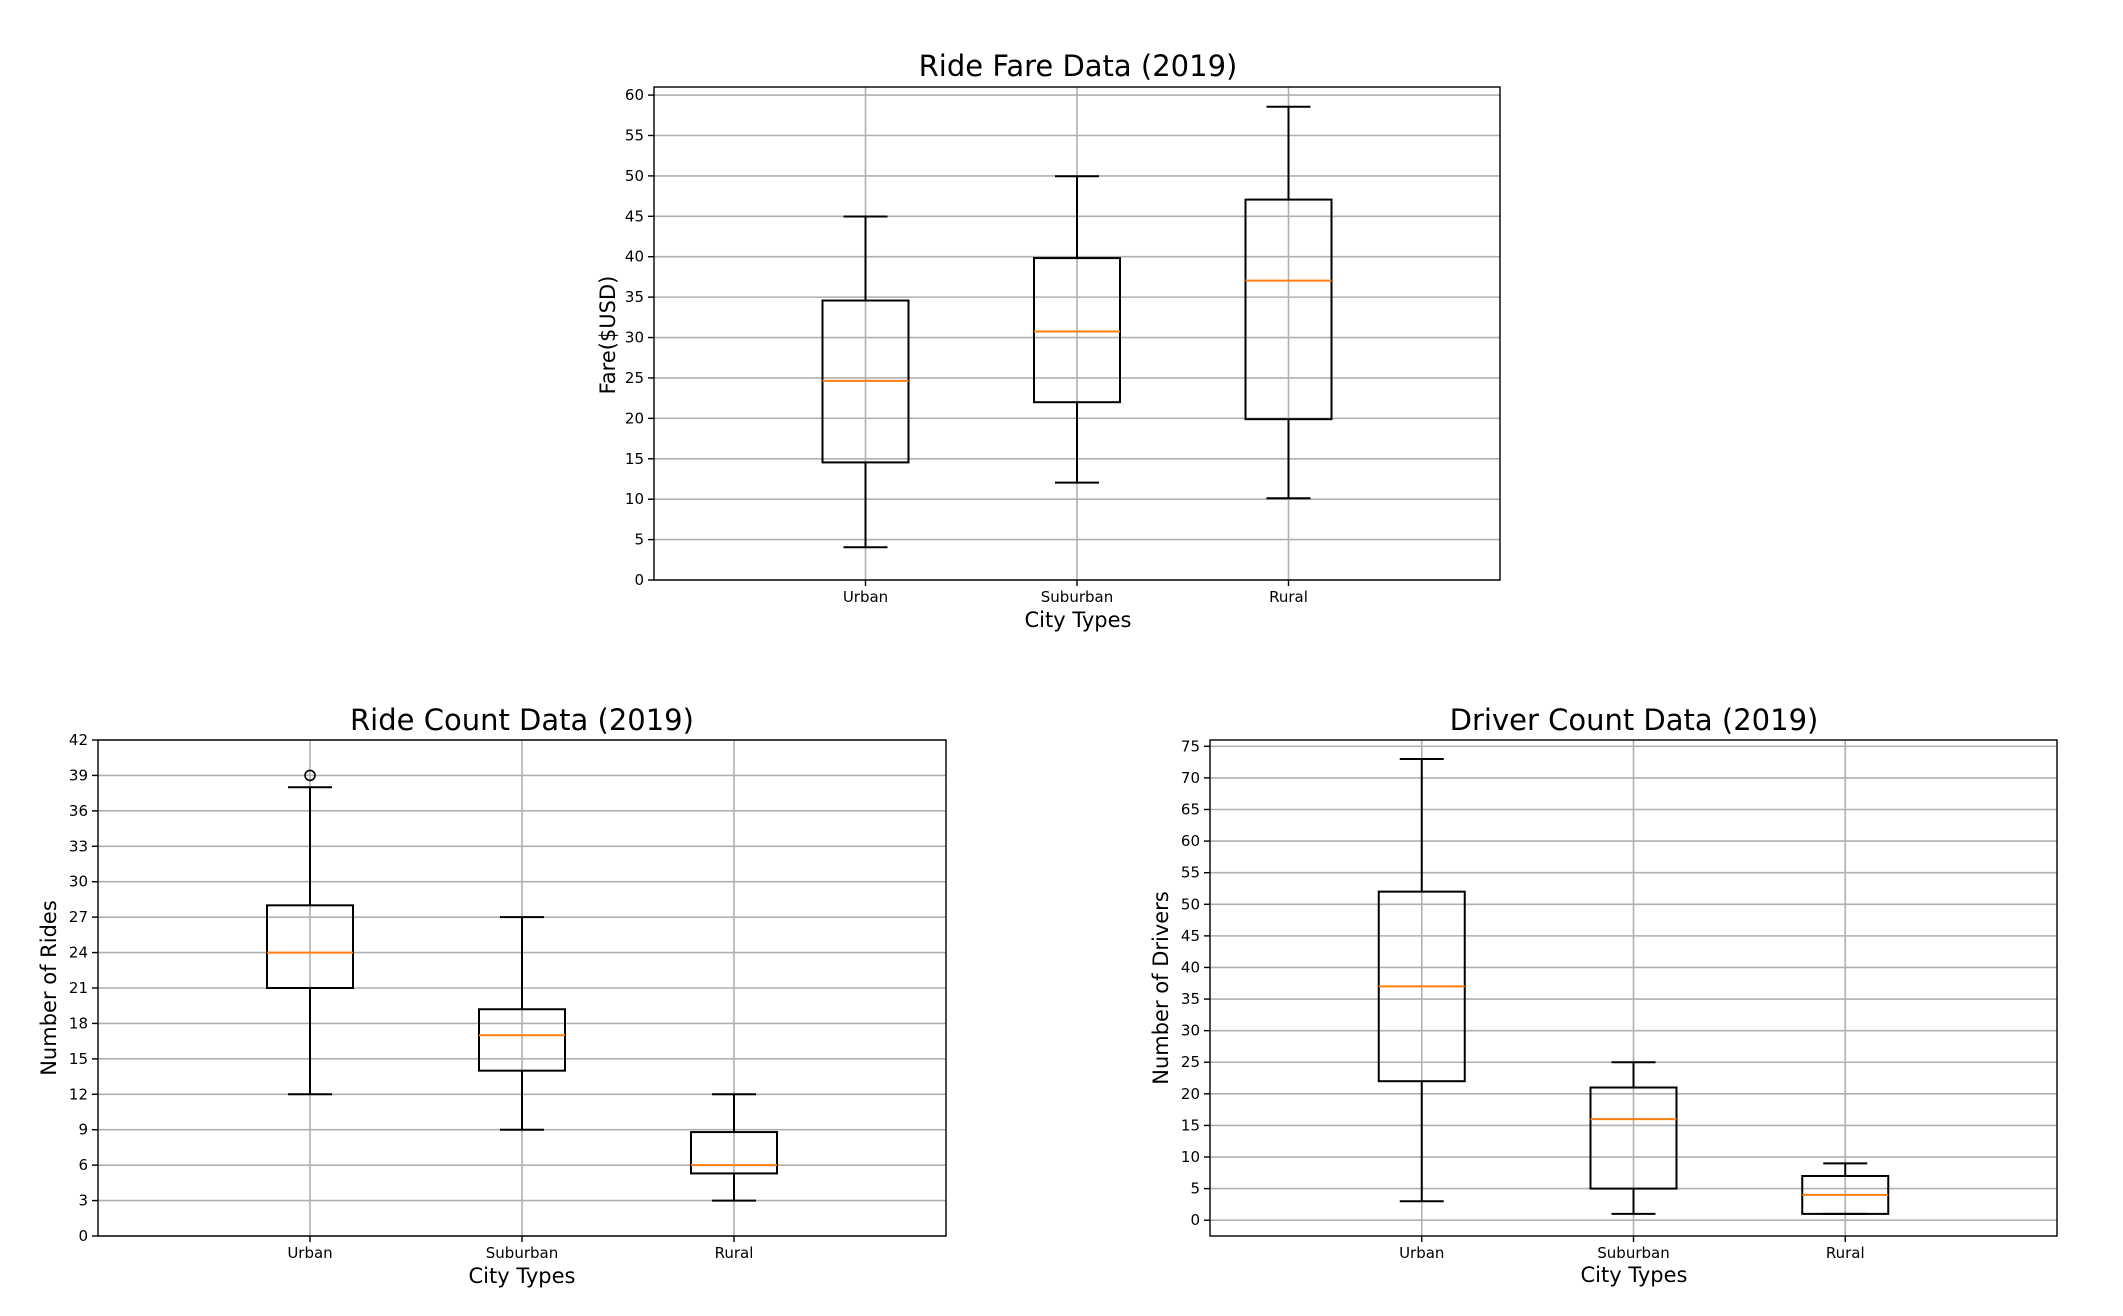 The height and width of the screenshot is (1316, 2123). What do you see at coordinates (1190, 746) in the screenshot?
I see `y-tick-label: 75` at bounding box center [1190, 746].